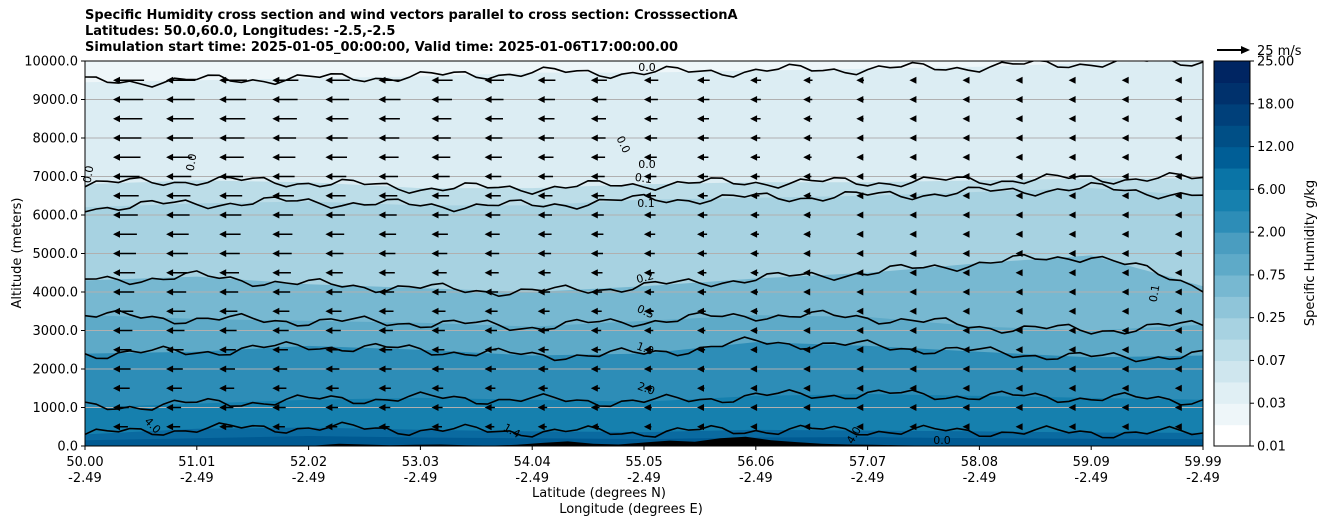  Describe the element at coordinates (643, 178) in the screenshot. I see `isoline-label-5: 0.1` at that location.